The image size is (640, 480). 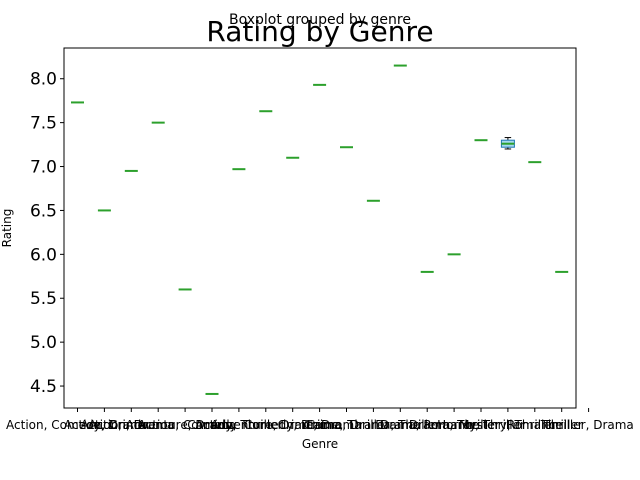 What do you see at coordinates (481, 425) in the screenshot?
I see `x-tick-label: Horror, Thriller` at bounding box center [481, 425].